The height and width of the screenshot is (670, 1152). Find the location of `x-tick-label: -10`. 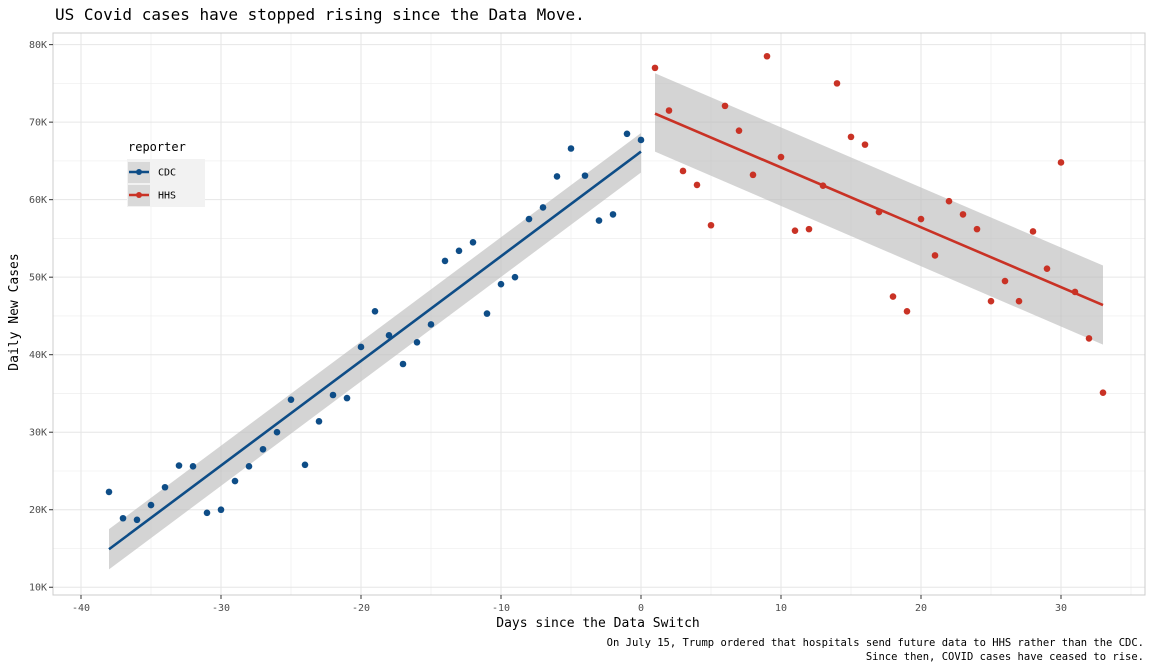

x-tick-label: -10 is located at coordinates (501, 608).